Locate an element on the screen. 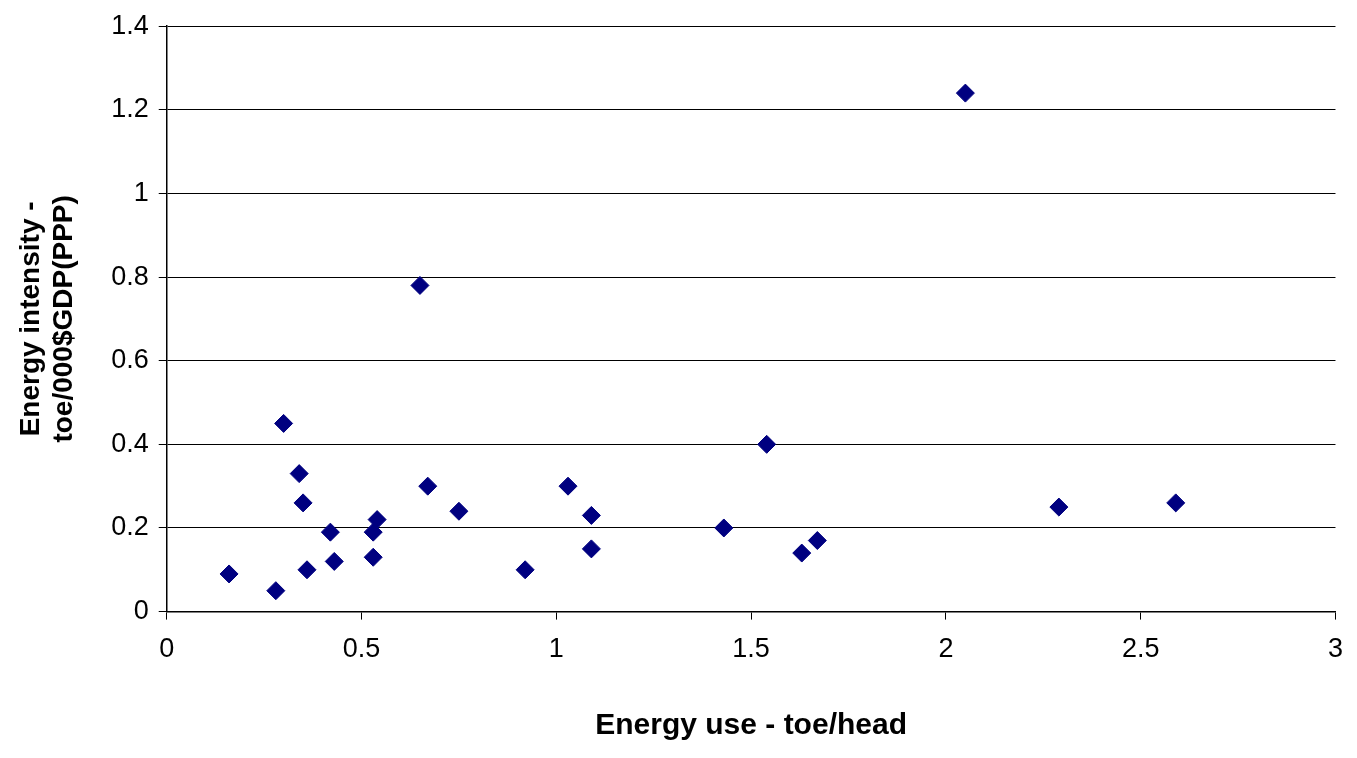 The width and height of the screenshot is (1357, 758). y-tick-label: 0 is located at coordinates (141, 610).